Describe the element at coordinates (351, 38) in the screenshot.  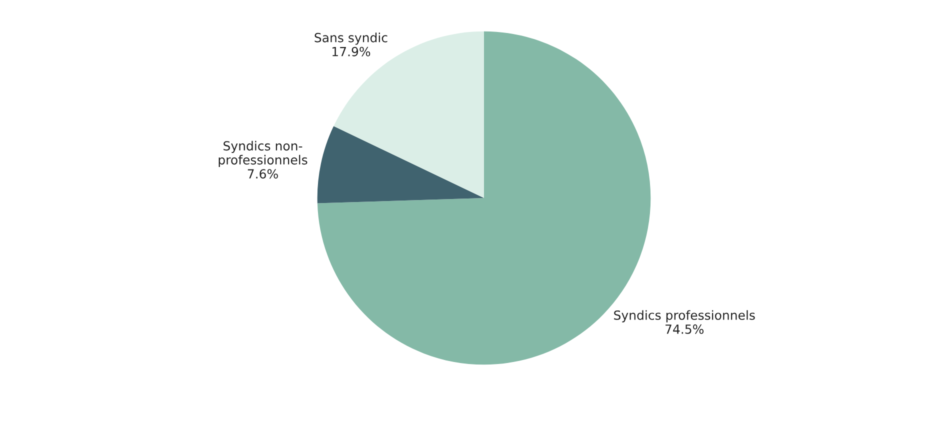
I see `slice-label: Sans syndic` at that location.